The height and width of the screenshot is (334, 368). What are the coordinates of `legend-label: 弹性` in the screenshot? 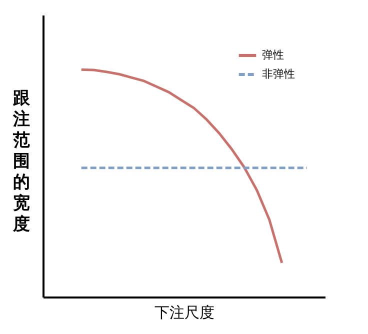 It's located at (273, 55).